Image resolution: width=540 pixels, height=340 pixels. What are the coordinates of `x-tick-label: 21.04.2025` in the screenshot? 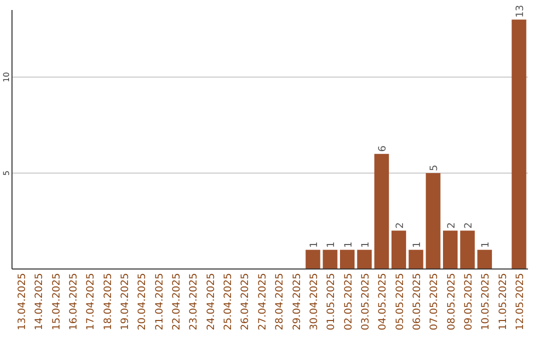 It's located at (160, 301).